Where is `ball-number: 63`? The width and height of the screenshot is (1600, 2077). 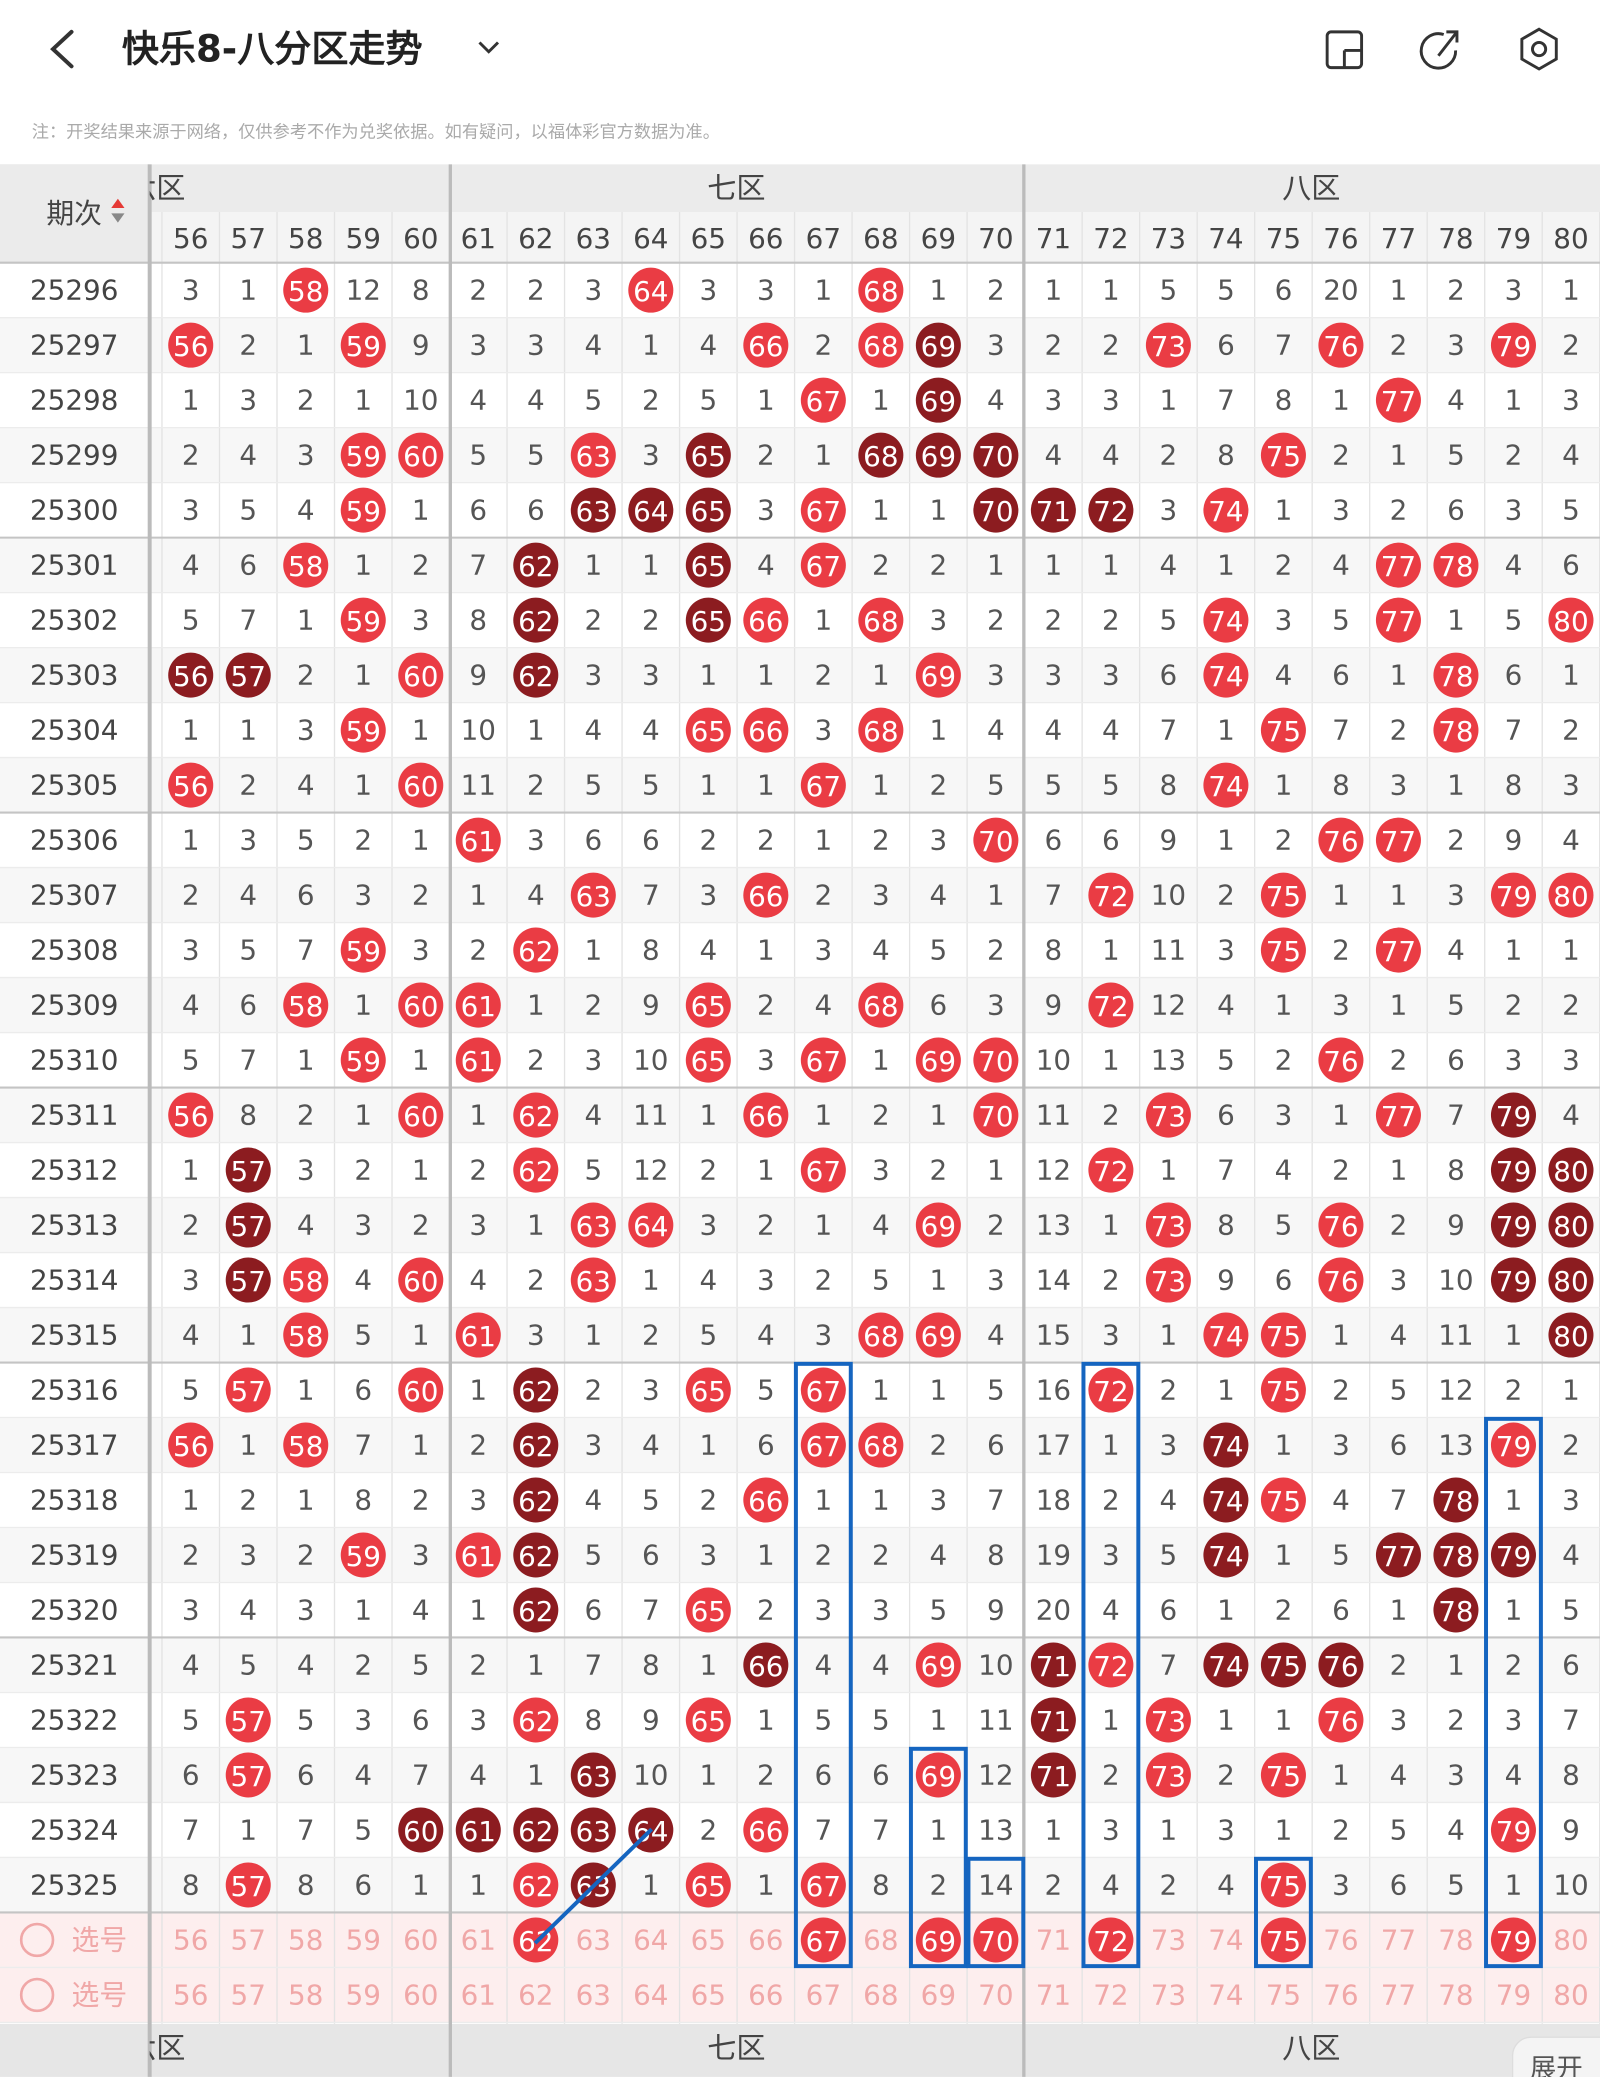 ball-number: 63 is located at coordinates (593, 1831).